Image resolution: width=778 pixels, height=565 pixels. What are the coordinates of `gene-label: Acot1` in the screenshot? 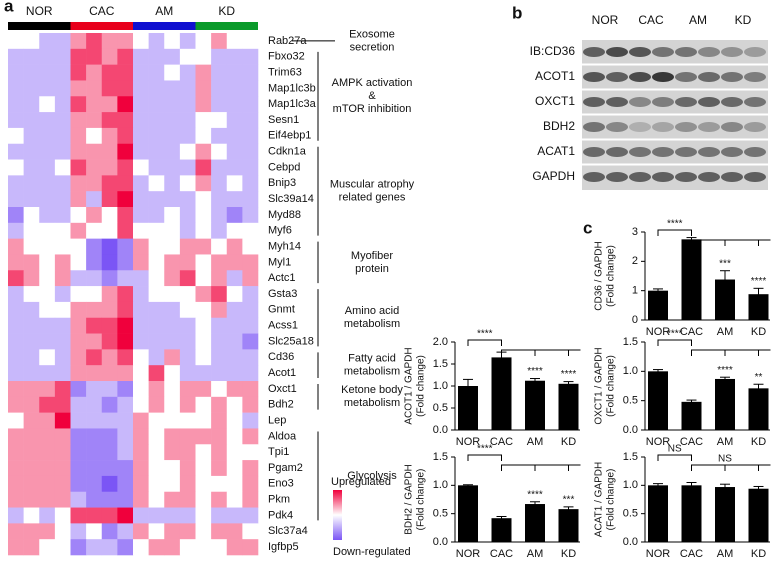 It's located at (282, 373).